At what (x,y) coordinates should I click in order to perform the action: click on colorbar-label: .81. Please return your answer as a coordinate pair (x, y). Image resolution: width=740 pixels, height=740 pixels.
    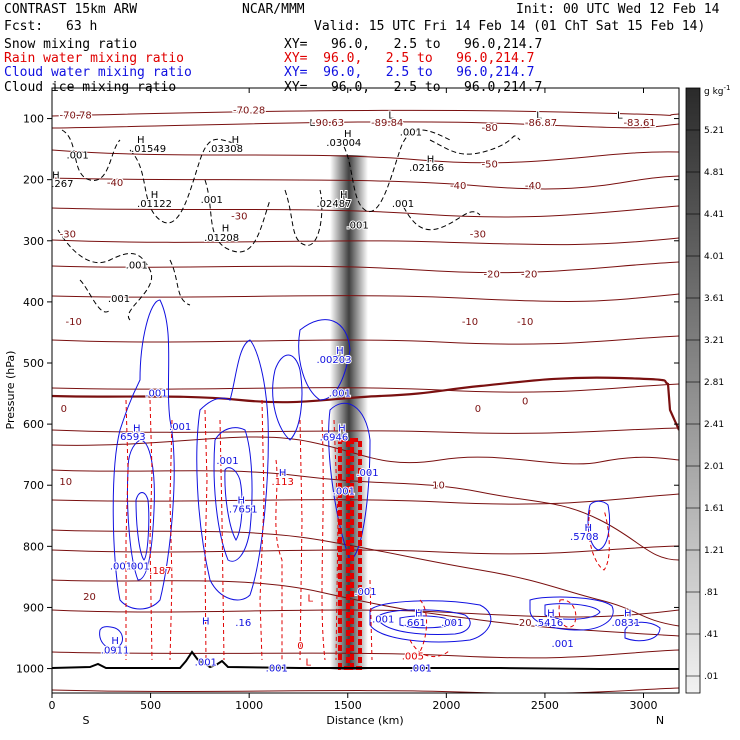
    Looking at the image, I should click on (711, 593).